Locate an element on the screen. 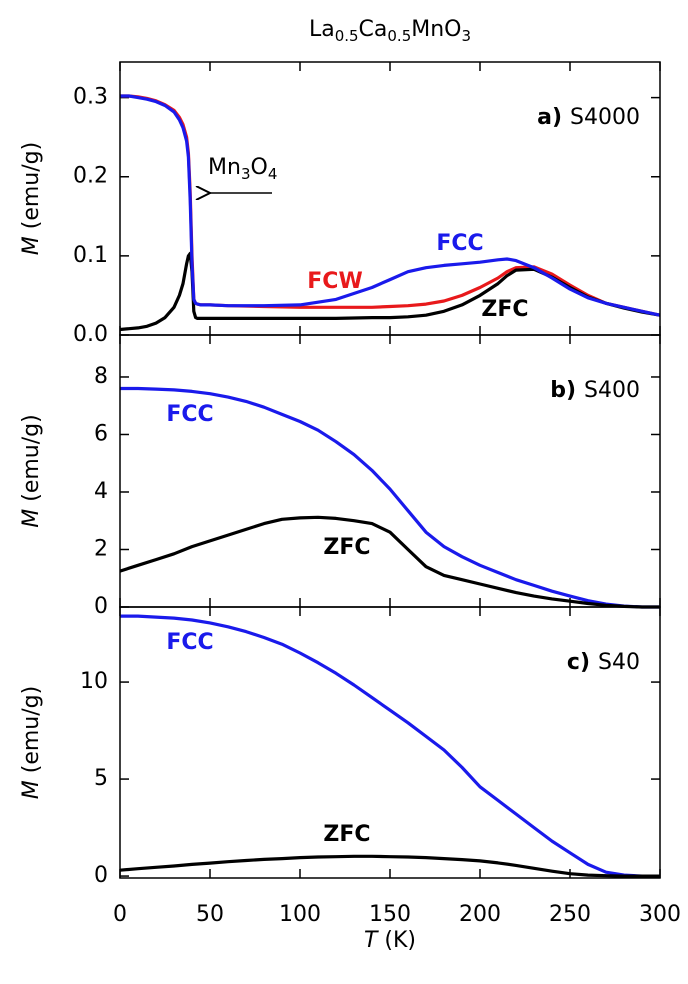 This screenshot has height=984, width=688. panel-letter: c) is located at coordinates (578, 662).